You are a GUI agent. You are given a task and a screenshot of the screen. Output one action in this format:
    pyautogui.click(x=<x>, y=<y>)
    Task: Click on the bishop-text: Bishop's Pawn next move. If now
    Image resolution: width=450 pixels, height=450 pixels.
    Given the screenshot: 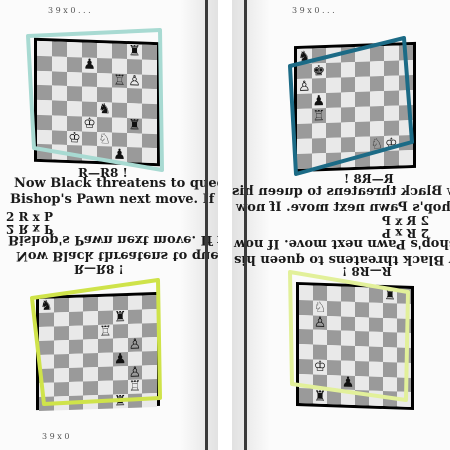 What is the action you would take?
    pyautogui.click(x=114, y=199)
    